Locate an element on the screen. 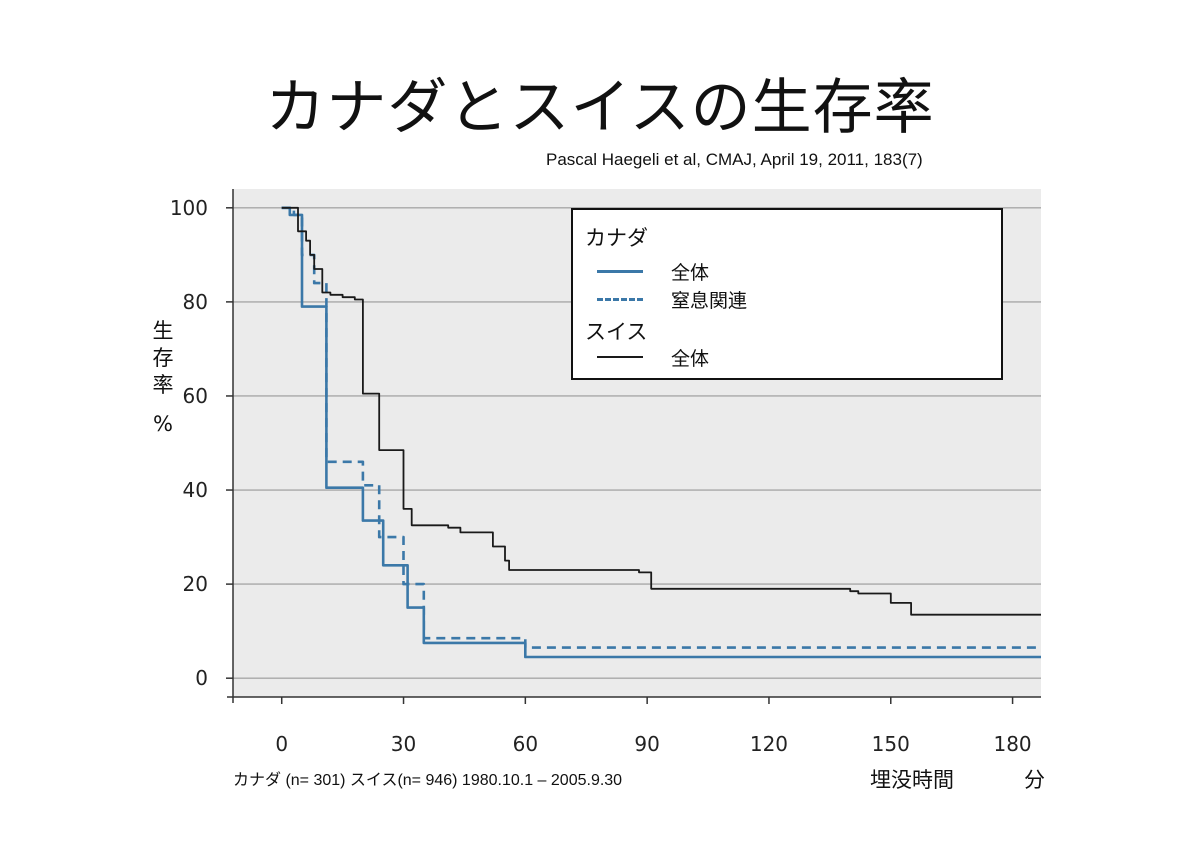 The width and height of the screenshot is (1200, 848). x-tick-label-0: 0 is located at coordinates (281, 744).